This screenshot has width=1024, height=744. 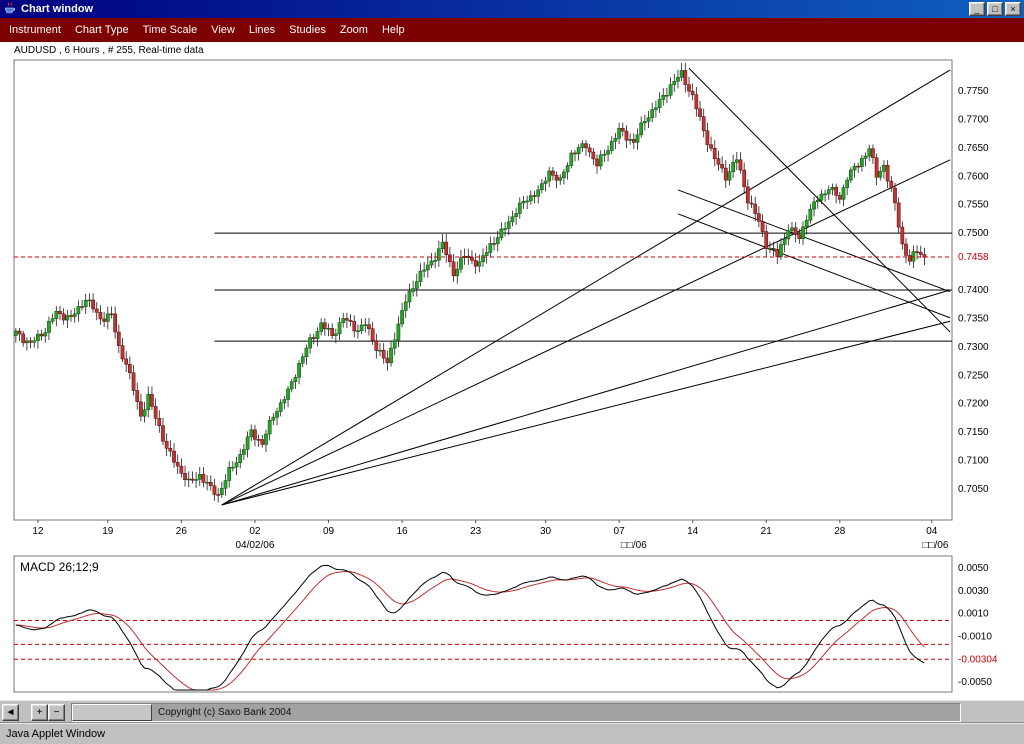 I want to click on scrollbar-thumb, so click(x=112, y=712).